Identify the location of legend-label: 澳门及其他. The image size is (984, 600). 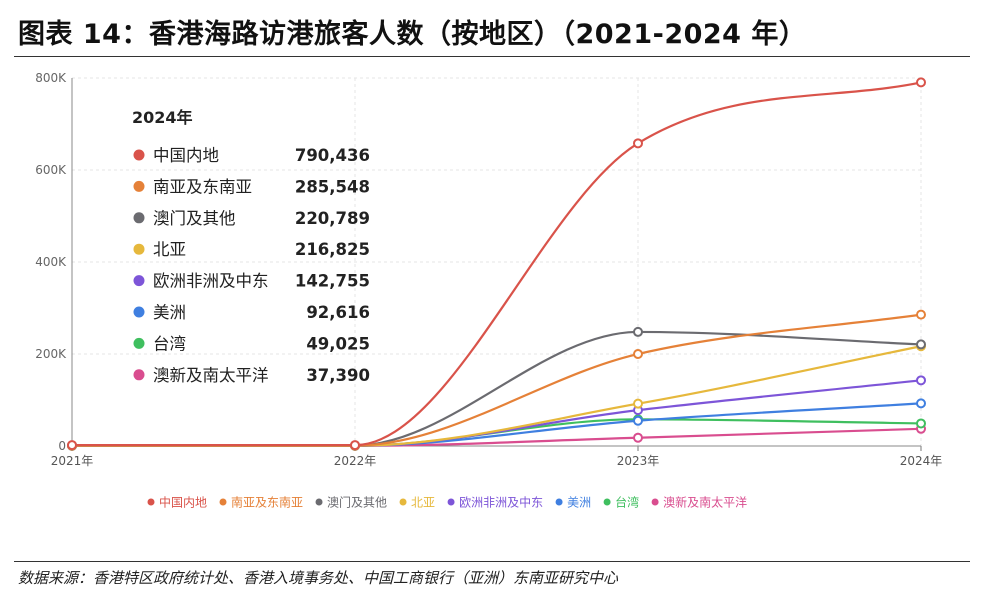
(357, 502).